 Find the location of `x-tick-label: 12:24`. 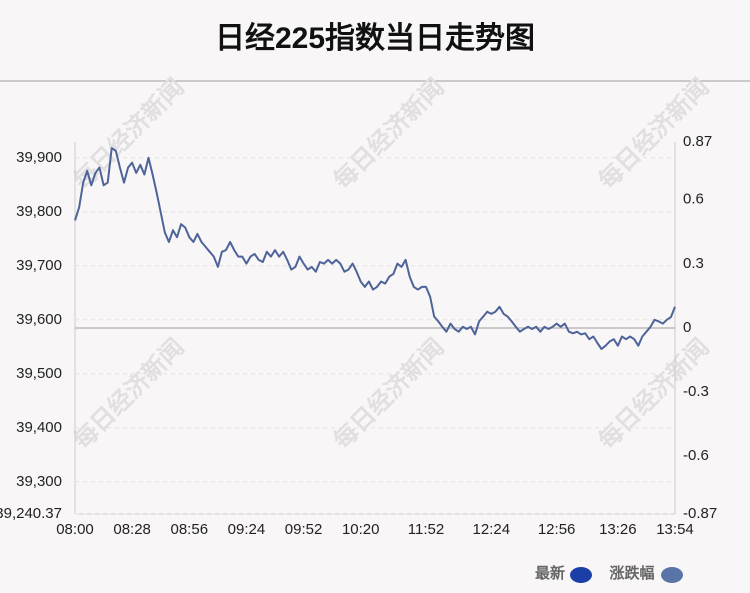

x-tick-label: 12:24 is located at coordinates (492, 529).